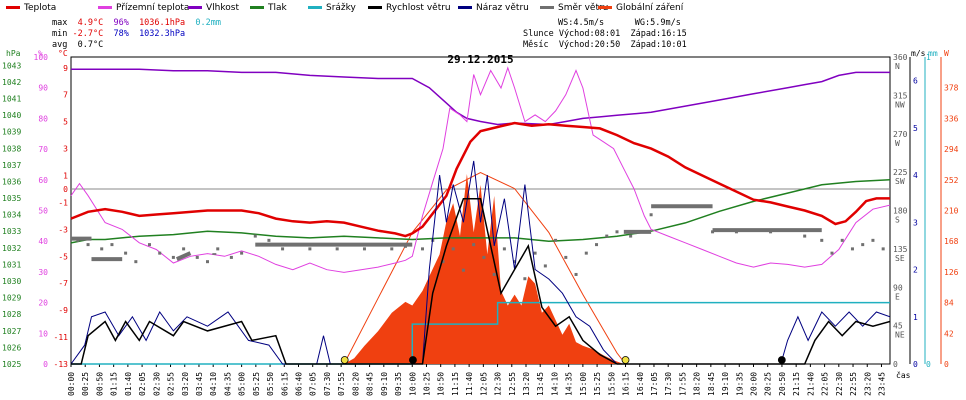  Describe the element at coordinates (605, 45) in the screenshot. I see `moon-info: Měsíc Východ:20:50 Západ:10:01` at that location.